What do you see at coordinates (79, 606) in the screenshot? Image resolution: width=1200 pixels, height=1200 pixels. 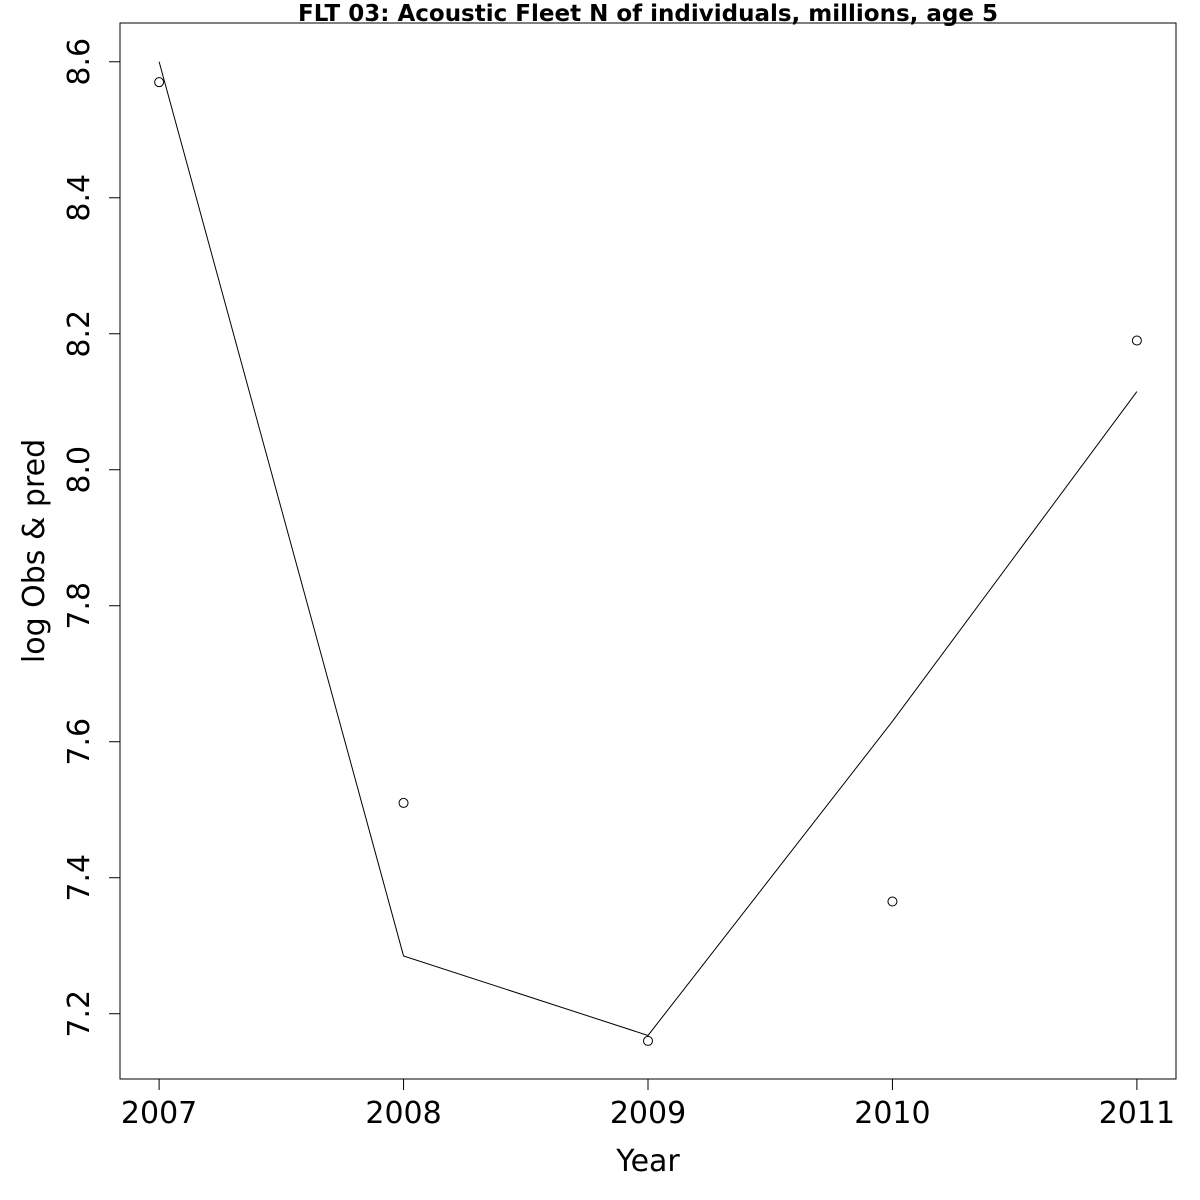 I see `y-tick-label: 7.8` at bounding box center [79, 606].